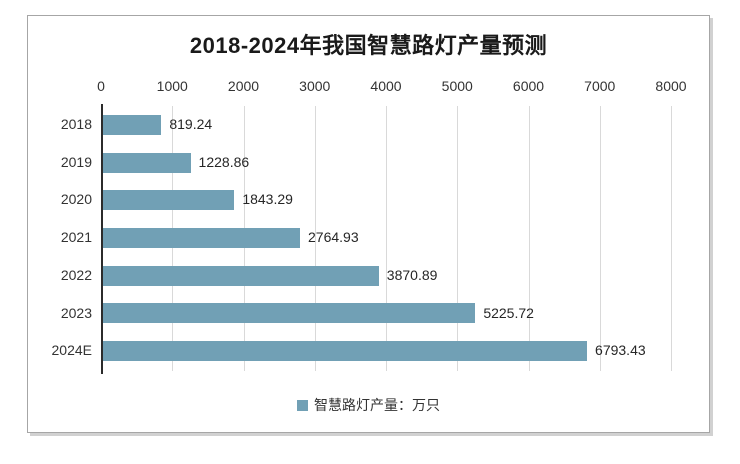 Image resolution: width=740 pixels, height=464 pixels. What do you see at coordinates (368, 200) in the screenshot?
I see `bar-row: 2020 1843.29` at bounding box center [368, 200].